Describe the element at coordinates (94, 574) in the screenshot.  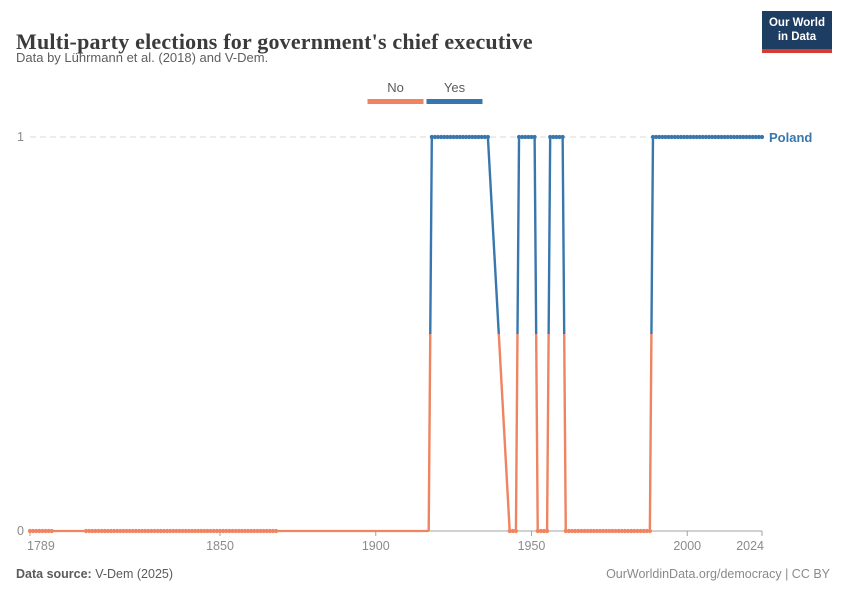
I see `data-source: Data source: V-Dem (2025)` at that location.